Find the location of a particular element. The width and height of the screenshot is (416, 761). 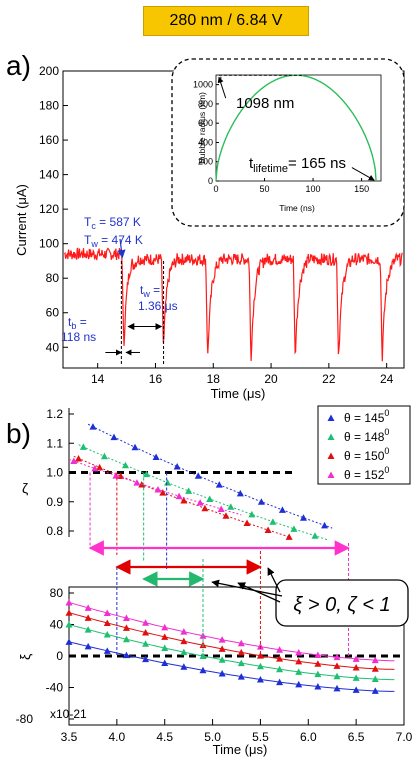

legend-label: θ = 1520 is located at coordinates (366, 473).